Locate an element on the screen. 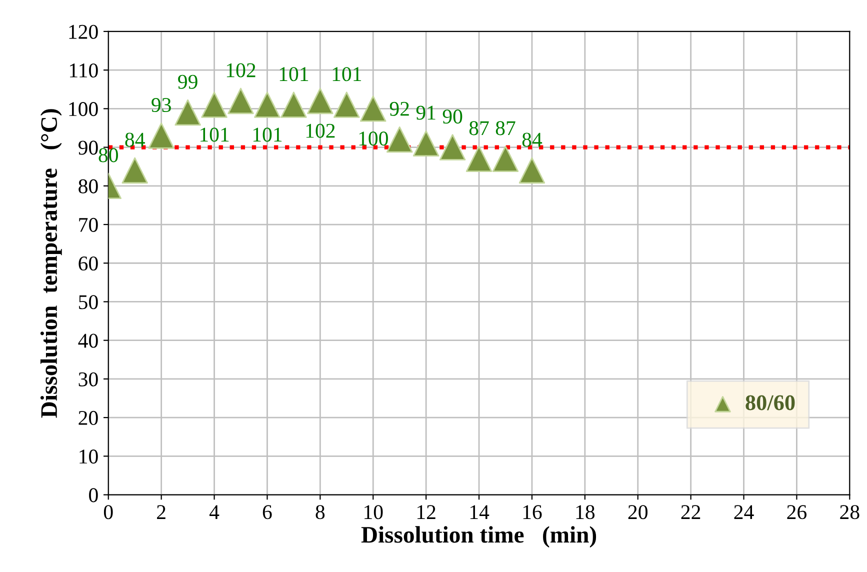 This screenshot has width=867, height=572. x-tick-label: 18 is located at coordinates (585, 512).